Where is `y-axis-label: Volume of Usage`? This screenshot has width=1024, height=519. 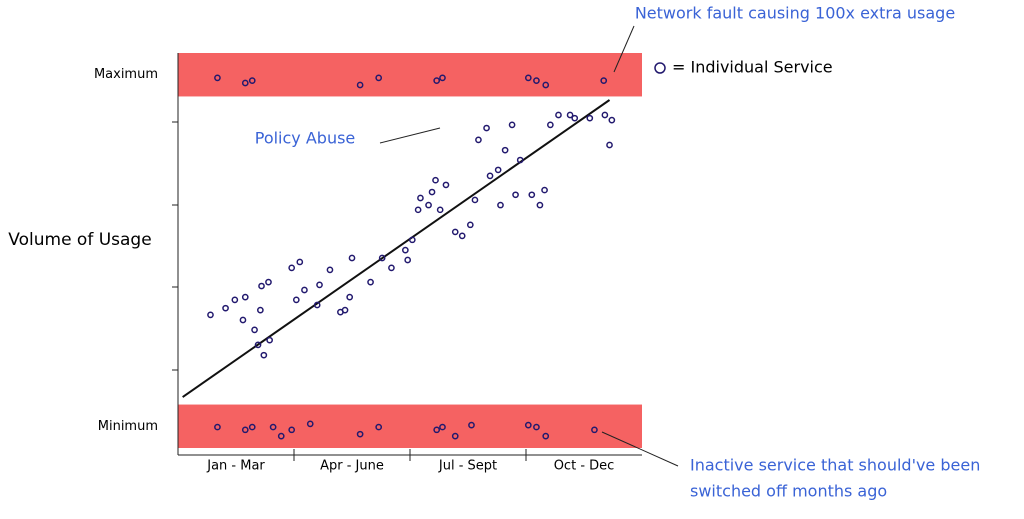 y-axis-label: Volume of Usage is located at coordinates (79, 240).